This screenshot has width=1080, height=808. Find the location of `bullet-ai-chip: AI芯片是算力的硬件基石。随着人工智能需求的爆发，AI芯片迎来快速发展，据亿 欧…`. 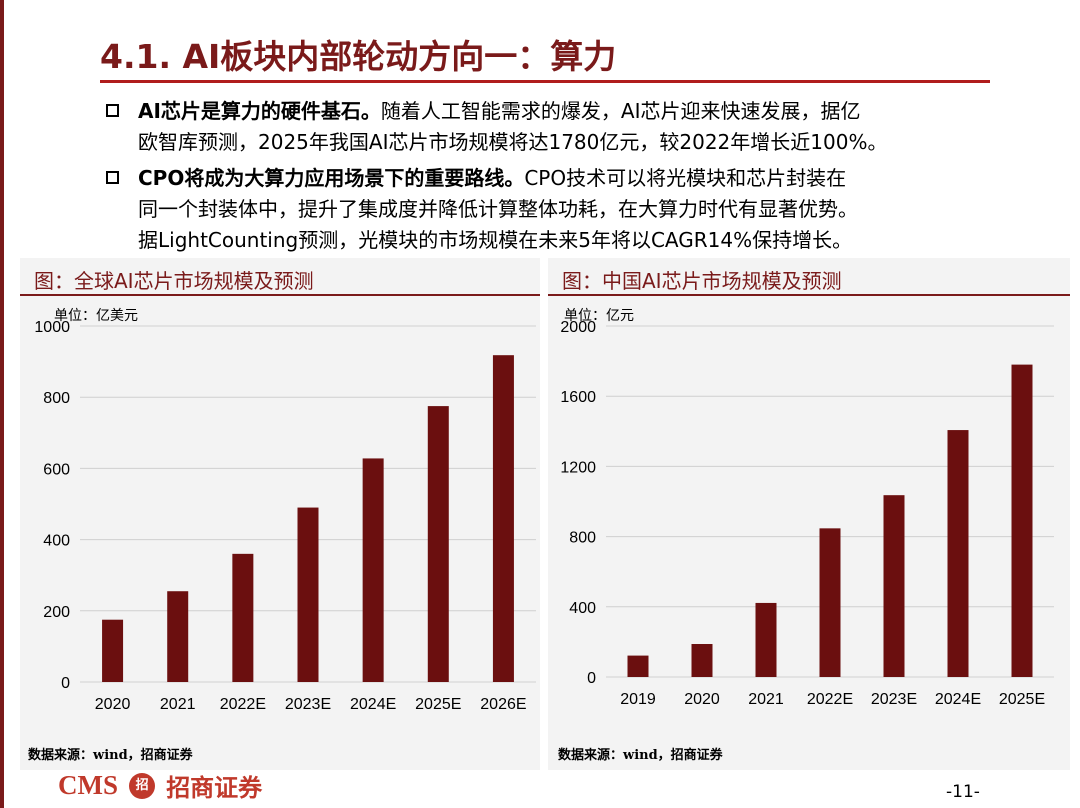

bullet-ai-chip: AI芯片是算力的硬件基石。随着人工智能需求的爆发，AI芯片迎来快速发展，据亿 欧… is located at coordinates (569, 127).